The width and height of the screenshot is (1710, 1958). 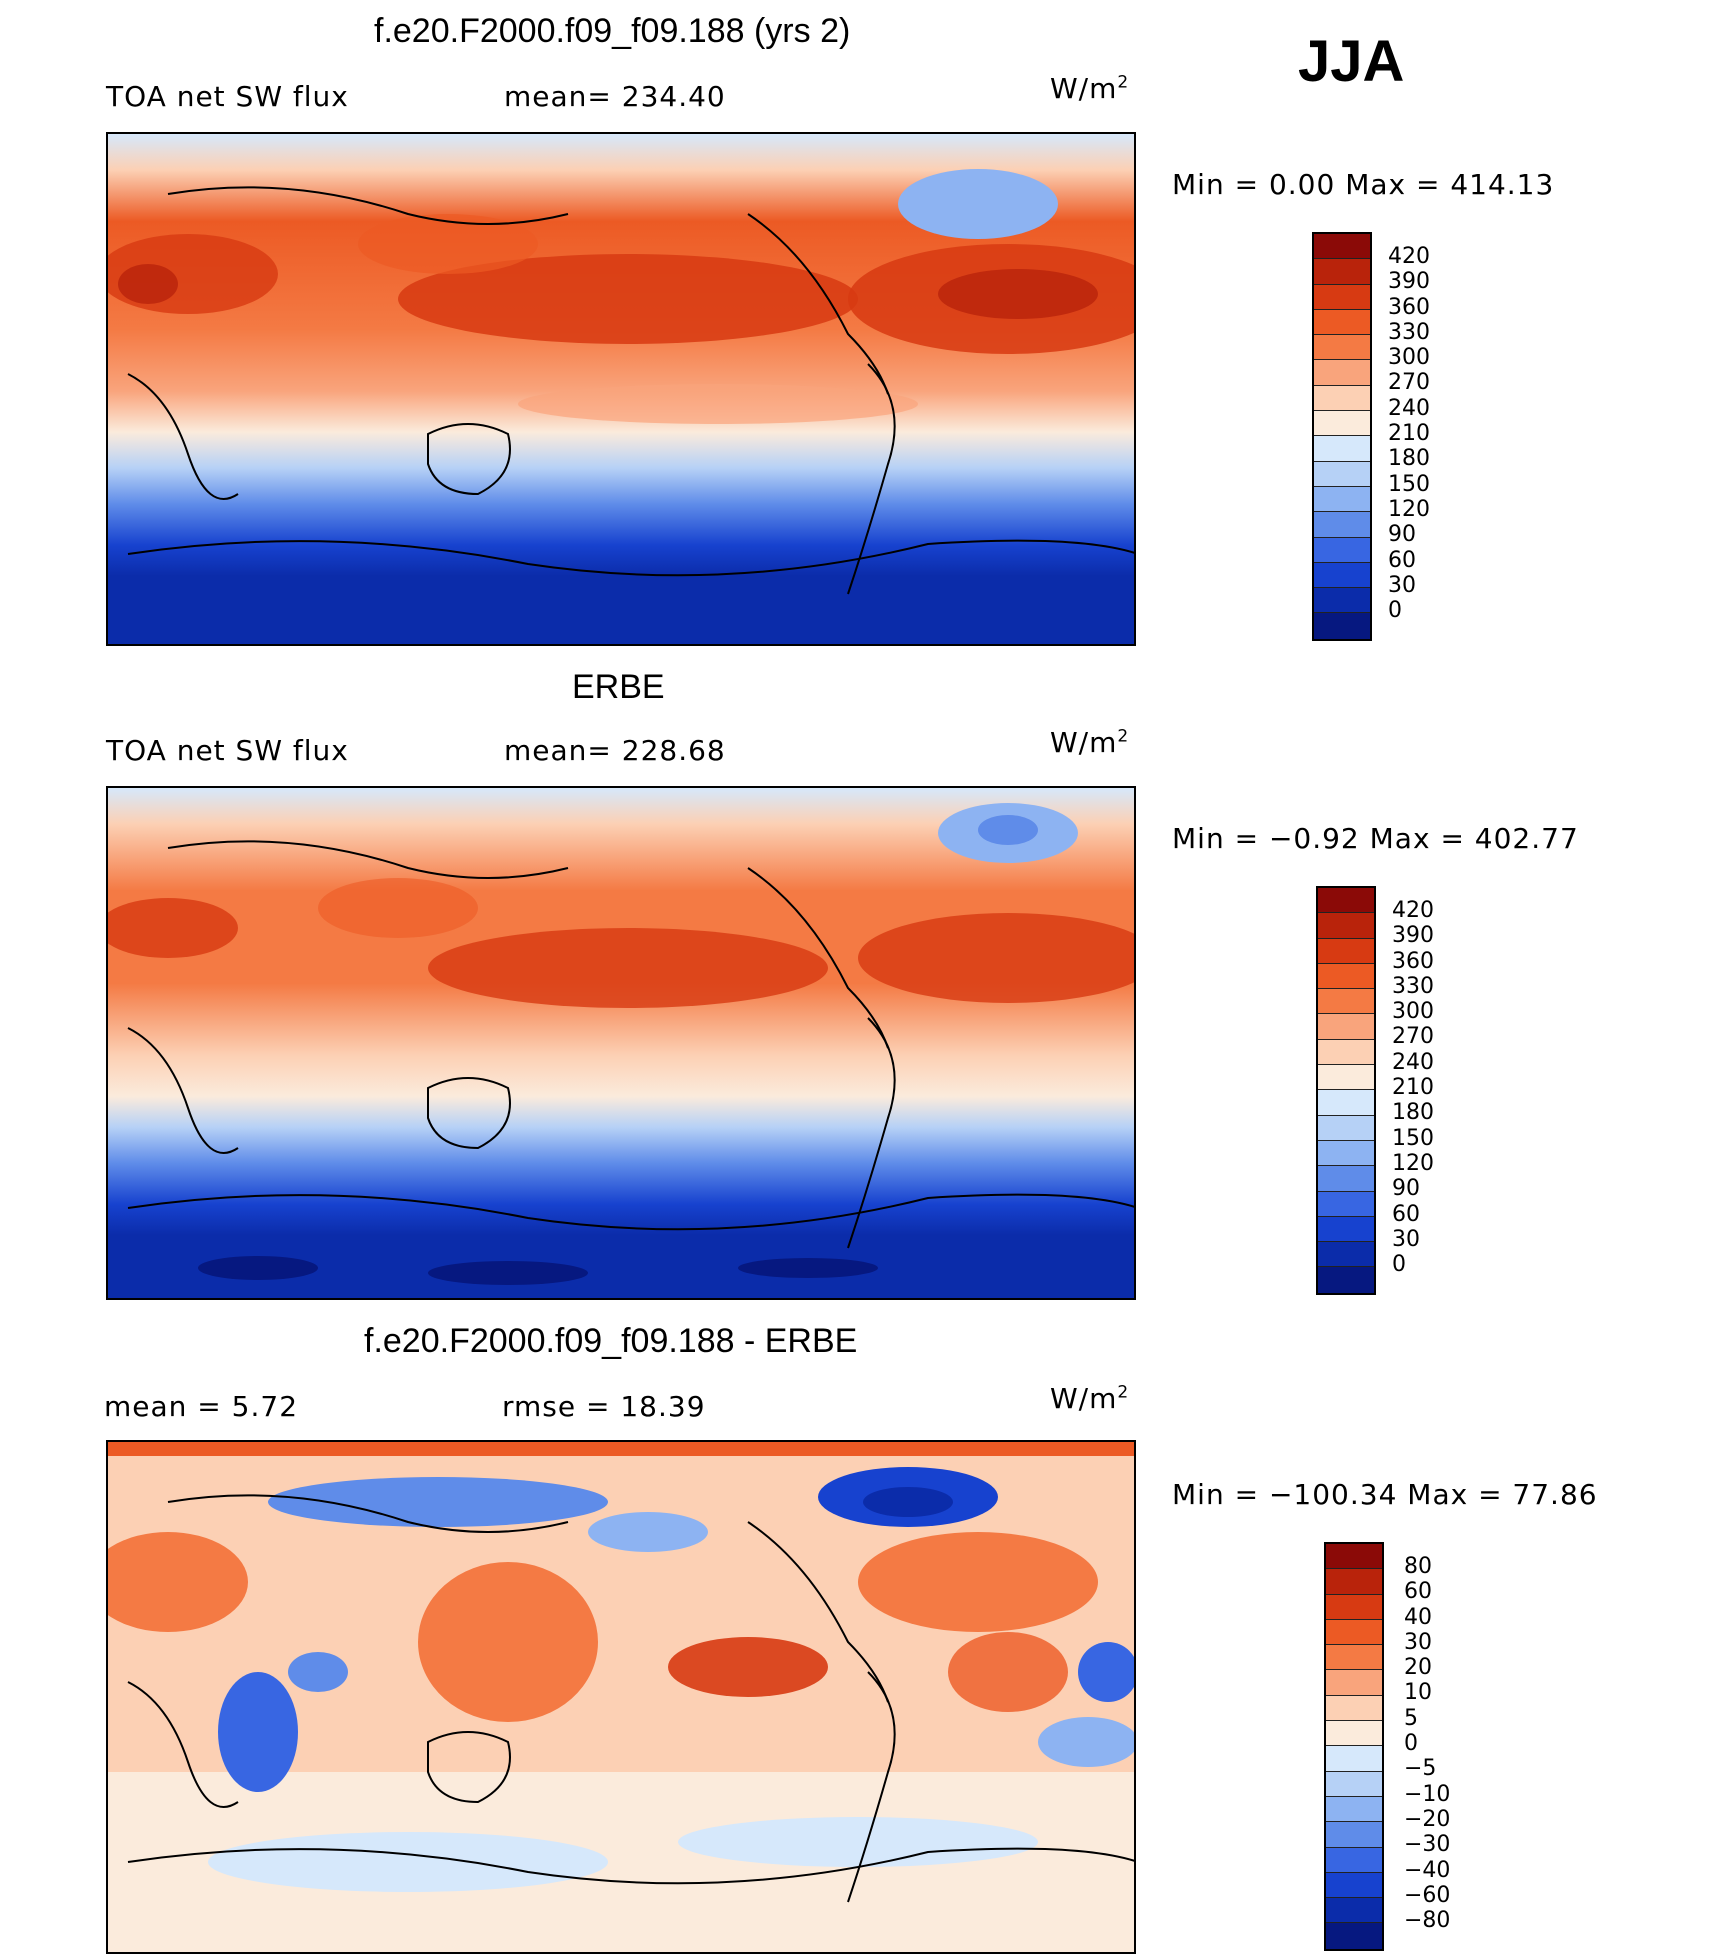 I want to click on panel-3-title: f.e20.F2000.f09_f09.188 - ERBE, so click(x=611, y=1341).